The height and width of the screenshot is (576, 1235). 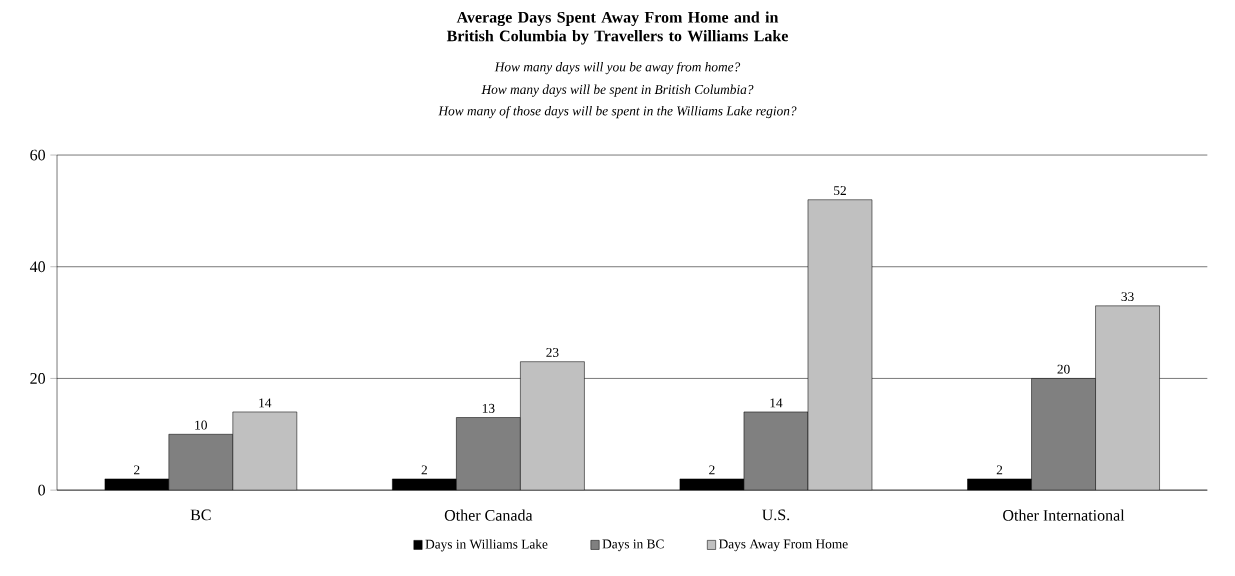 What do you see at coordinates (38, 155) in the screenshot?
I see `y-tick-label: 60` at bounding box center [38, 155].